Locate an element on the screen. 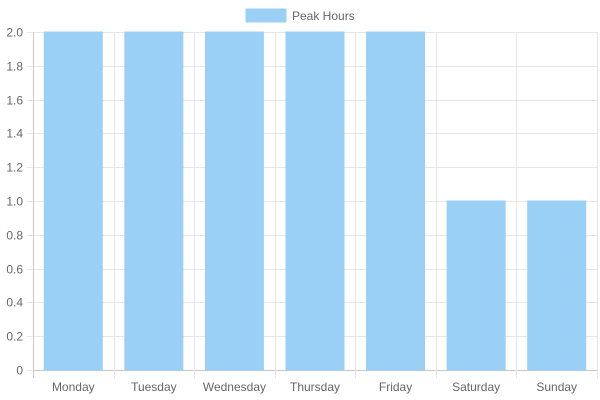 Image resolution: width=600 pixels, height=400 pixels. legend: Peak Hours is located at coordinates (300, 15).